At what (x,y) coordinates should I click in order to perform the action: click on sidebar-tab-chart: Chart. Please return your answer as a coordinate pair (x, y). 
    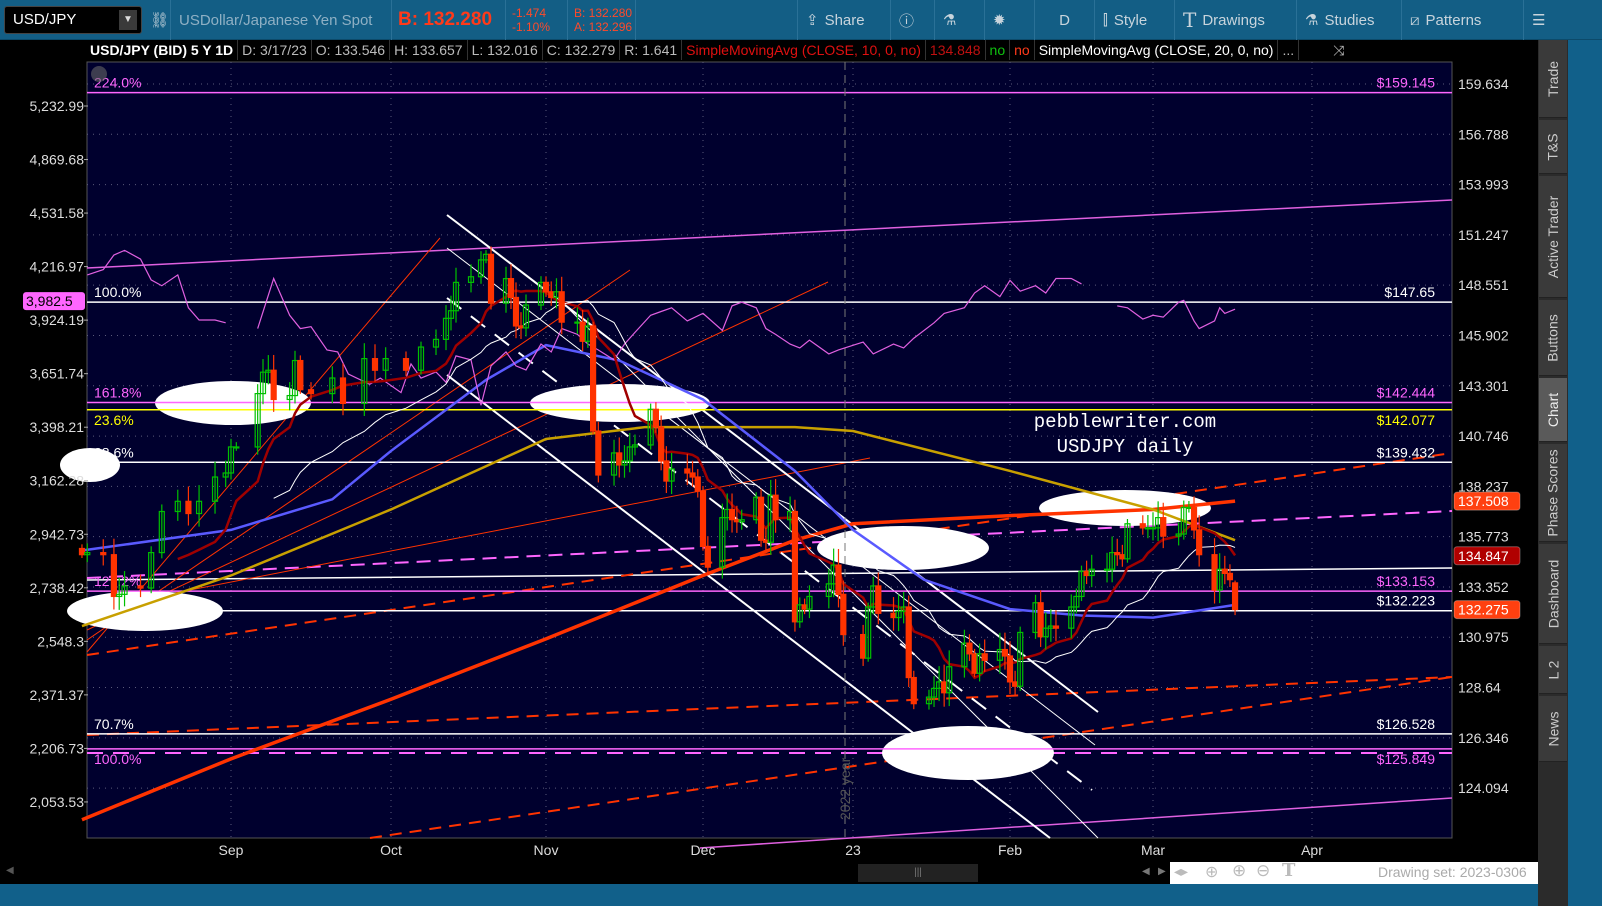
    Looking at the image, I should click on (1553, 410).